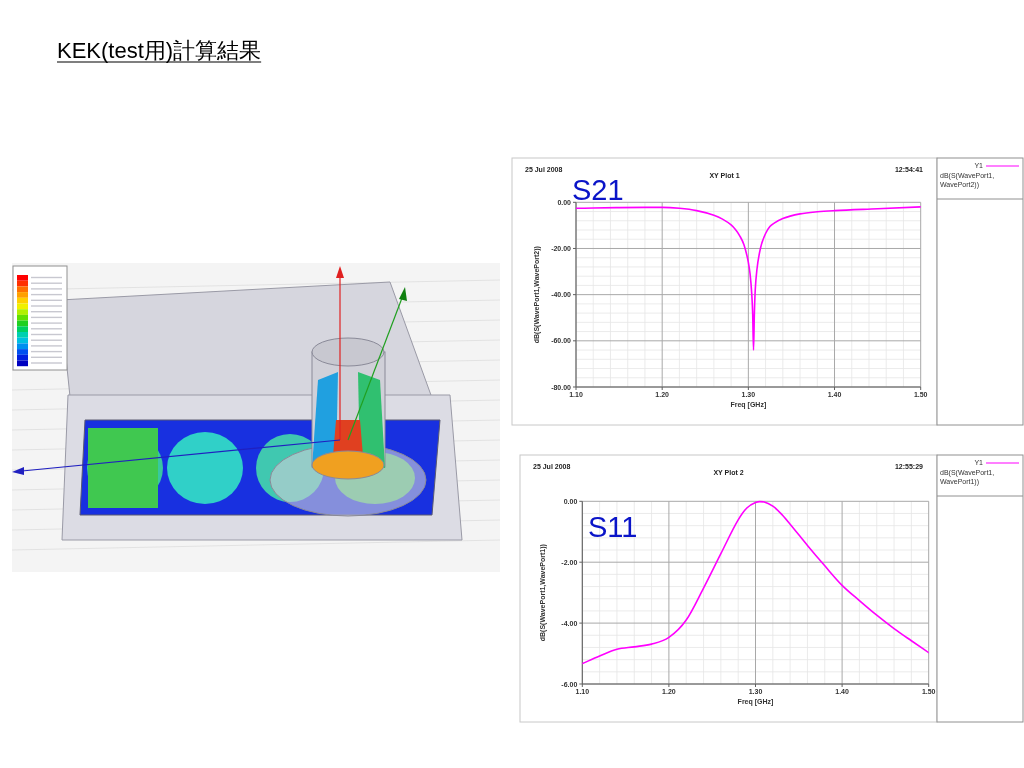 The width and height of the screenshot is (1024, 768). What do you see at coordinates (159, 50) in the screenshot?
I see `text: KEK(test用)計算結果` at bounding box center [159, 50].